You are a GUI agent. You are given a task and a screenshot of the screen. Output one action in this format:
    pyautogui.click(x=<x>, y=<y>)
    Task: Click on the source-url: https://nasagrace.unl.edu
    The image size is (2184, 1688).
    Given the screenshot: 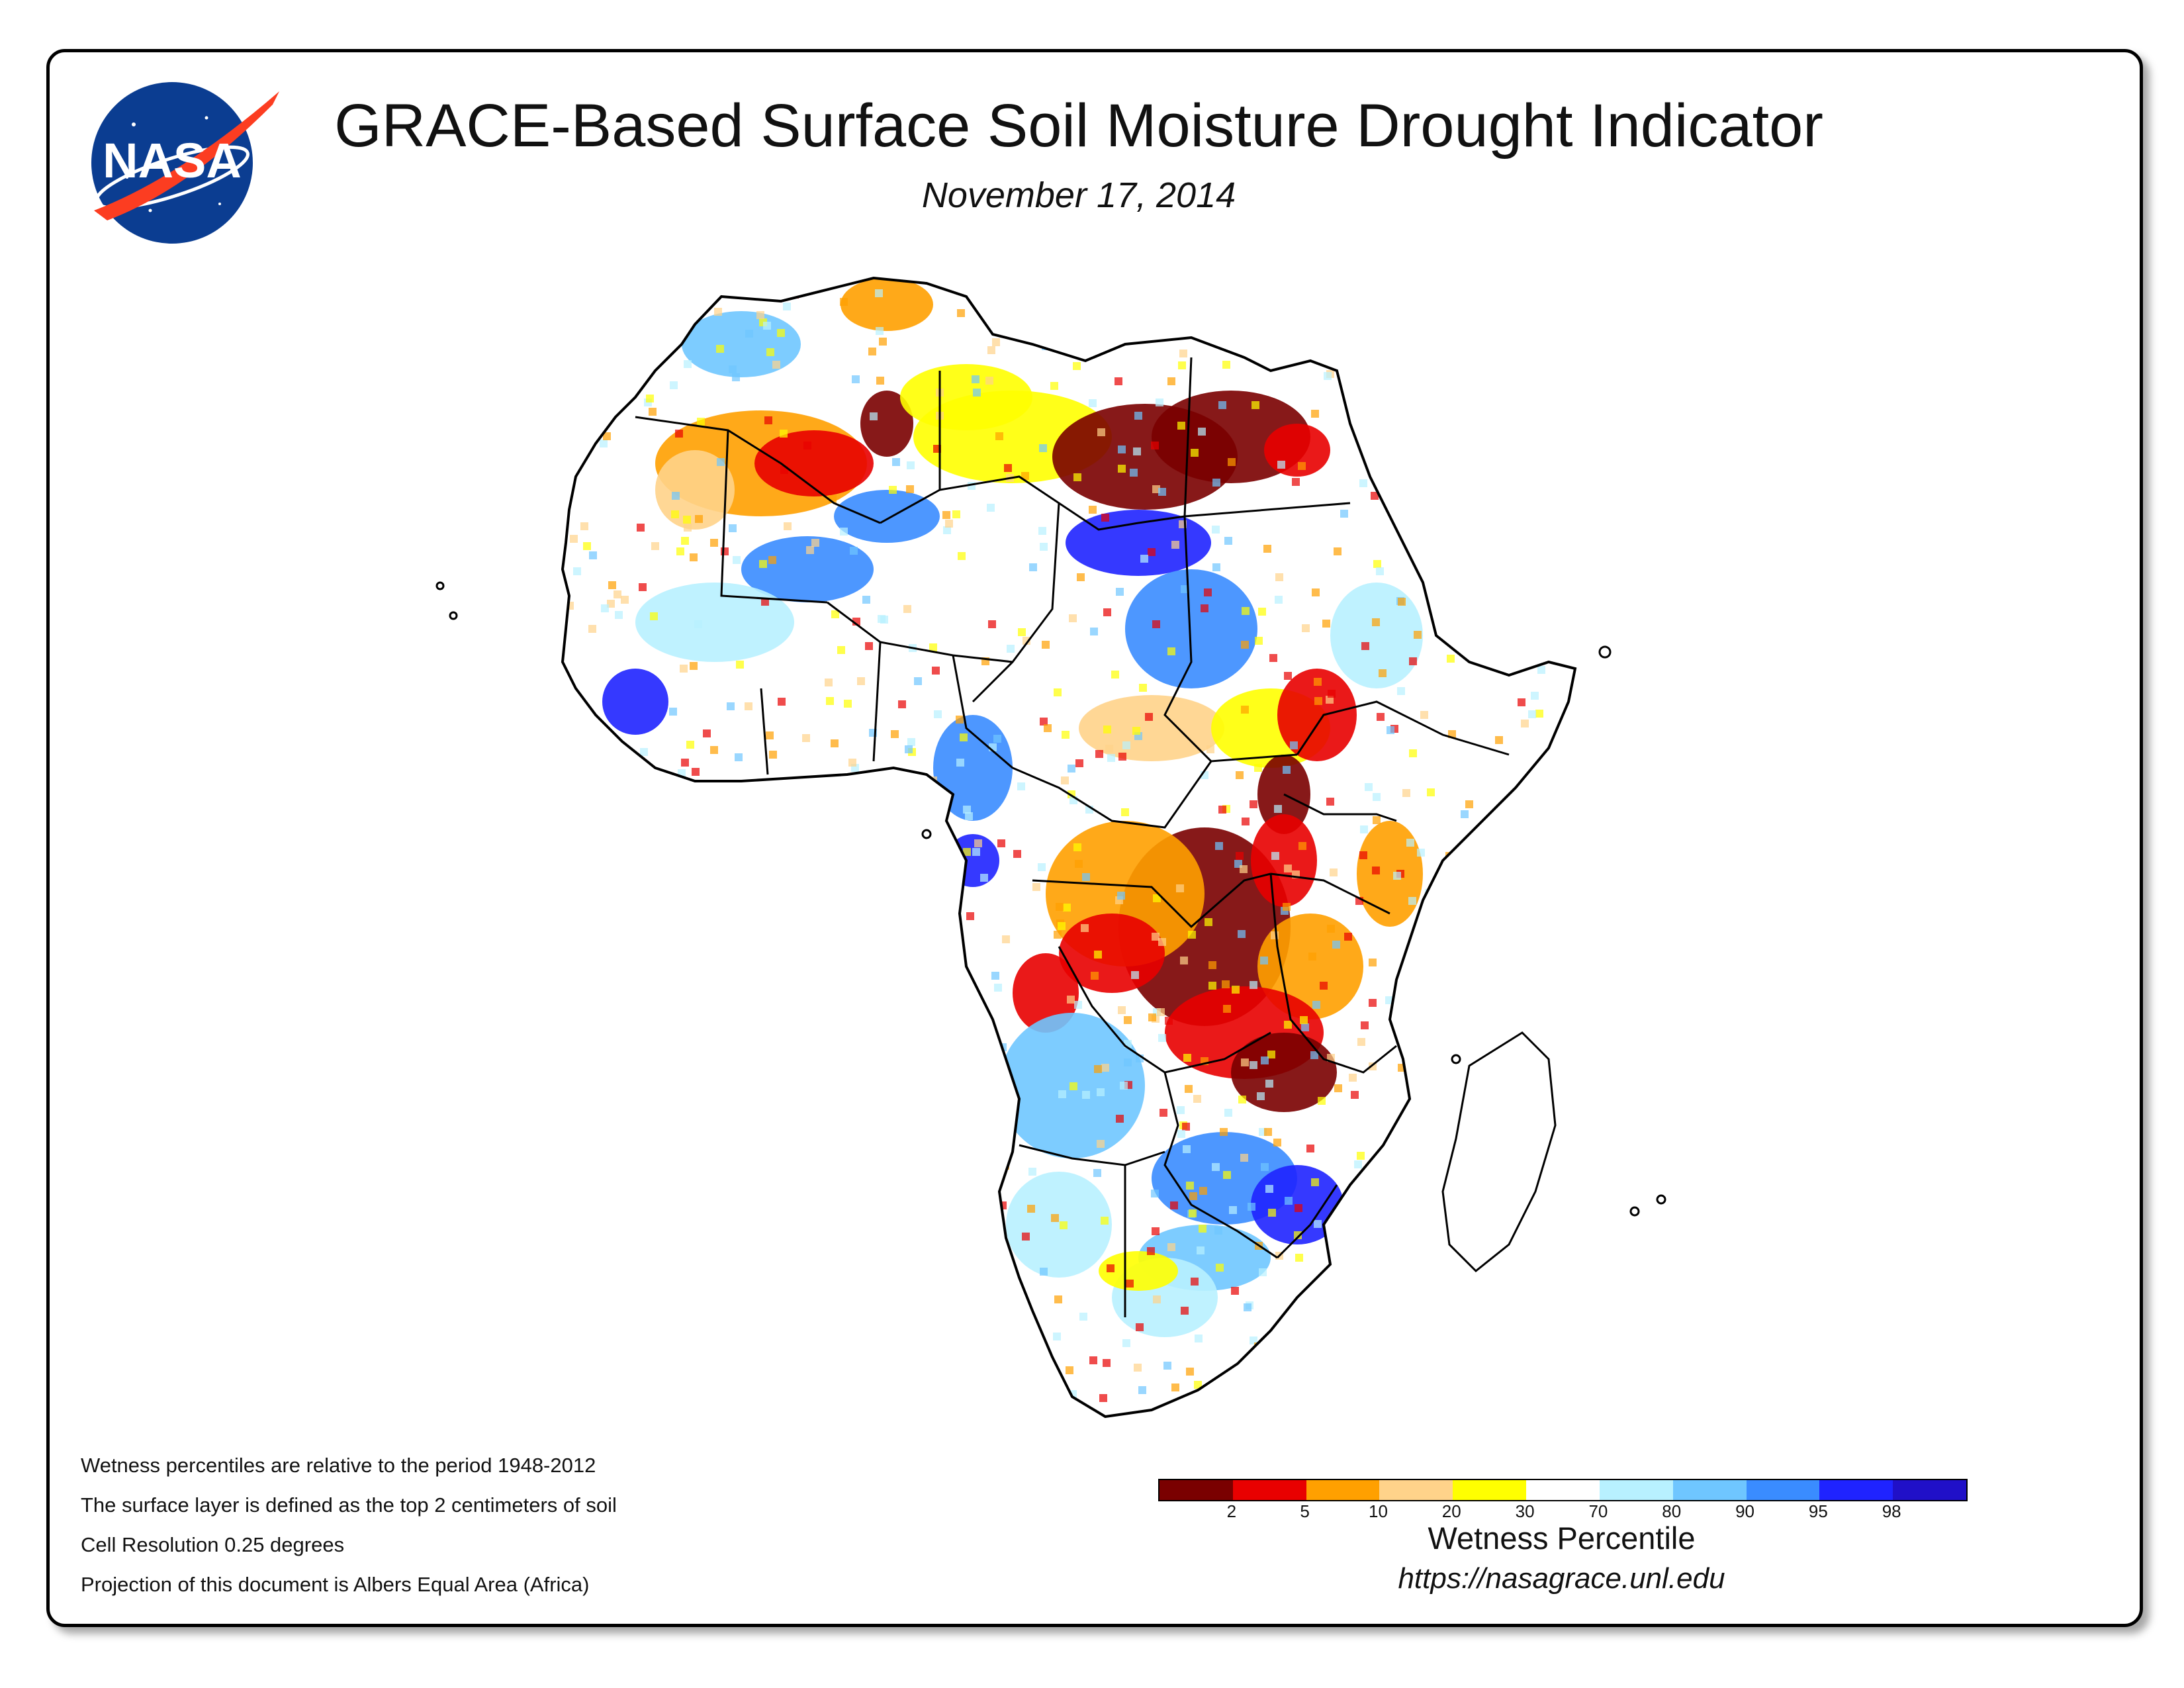 What is the action you would take?
    pyautogui.click(x=1561, y=1578)
    